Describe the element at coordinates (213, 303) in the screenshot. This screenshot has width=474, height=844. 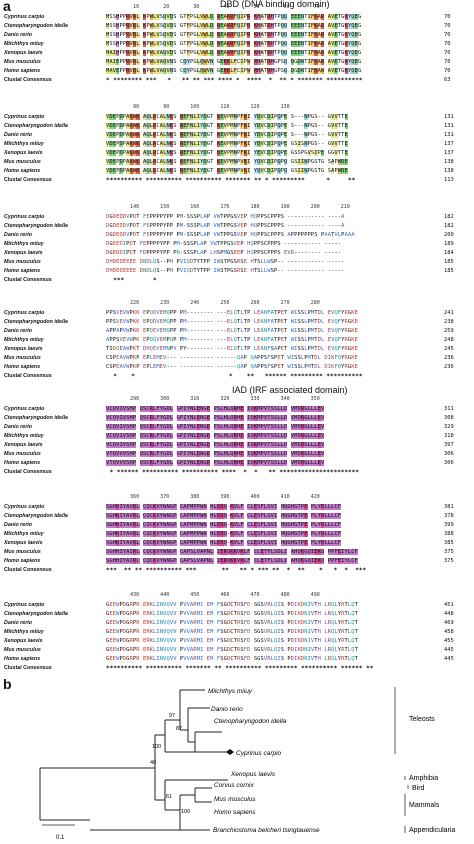
I see `position-ruler: 220 230 240 250 260 270 280` at that location.